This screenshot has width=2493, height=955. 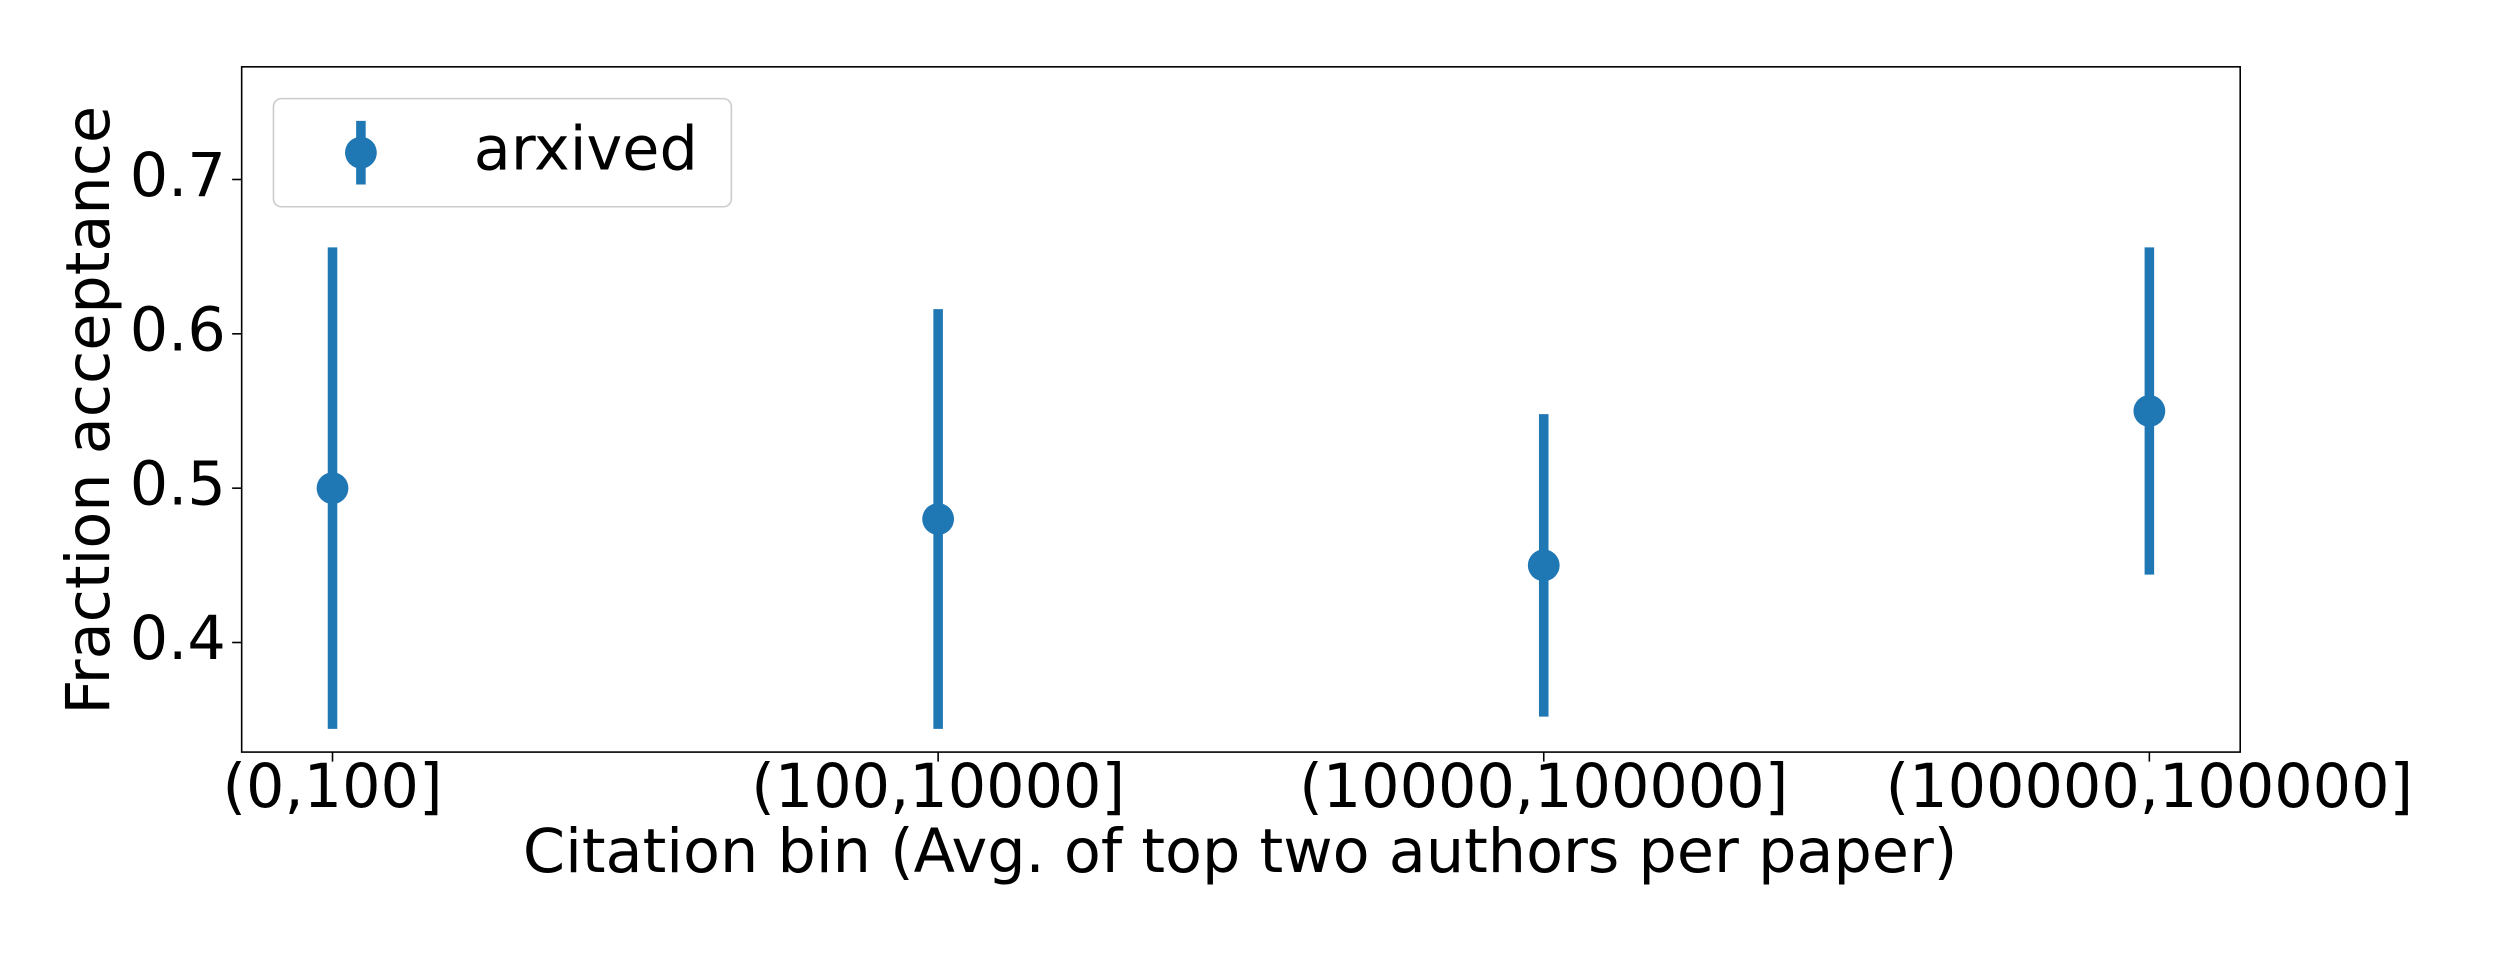 I want to click on y-tick-label: 0.6, so click(x=178, y=330).